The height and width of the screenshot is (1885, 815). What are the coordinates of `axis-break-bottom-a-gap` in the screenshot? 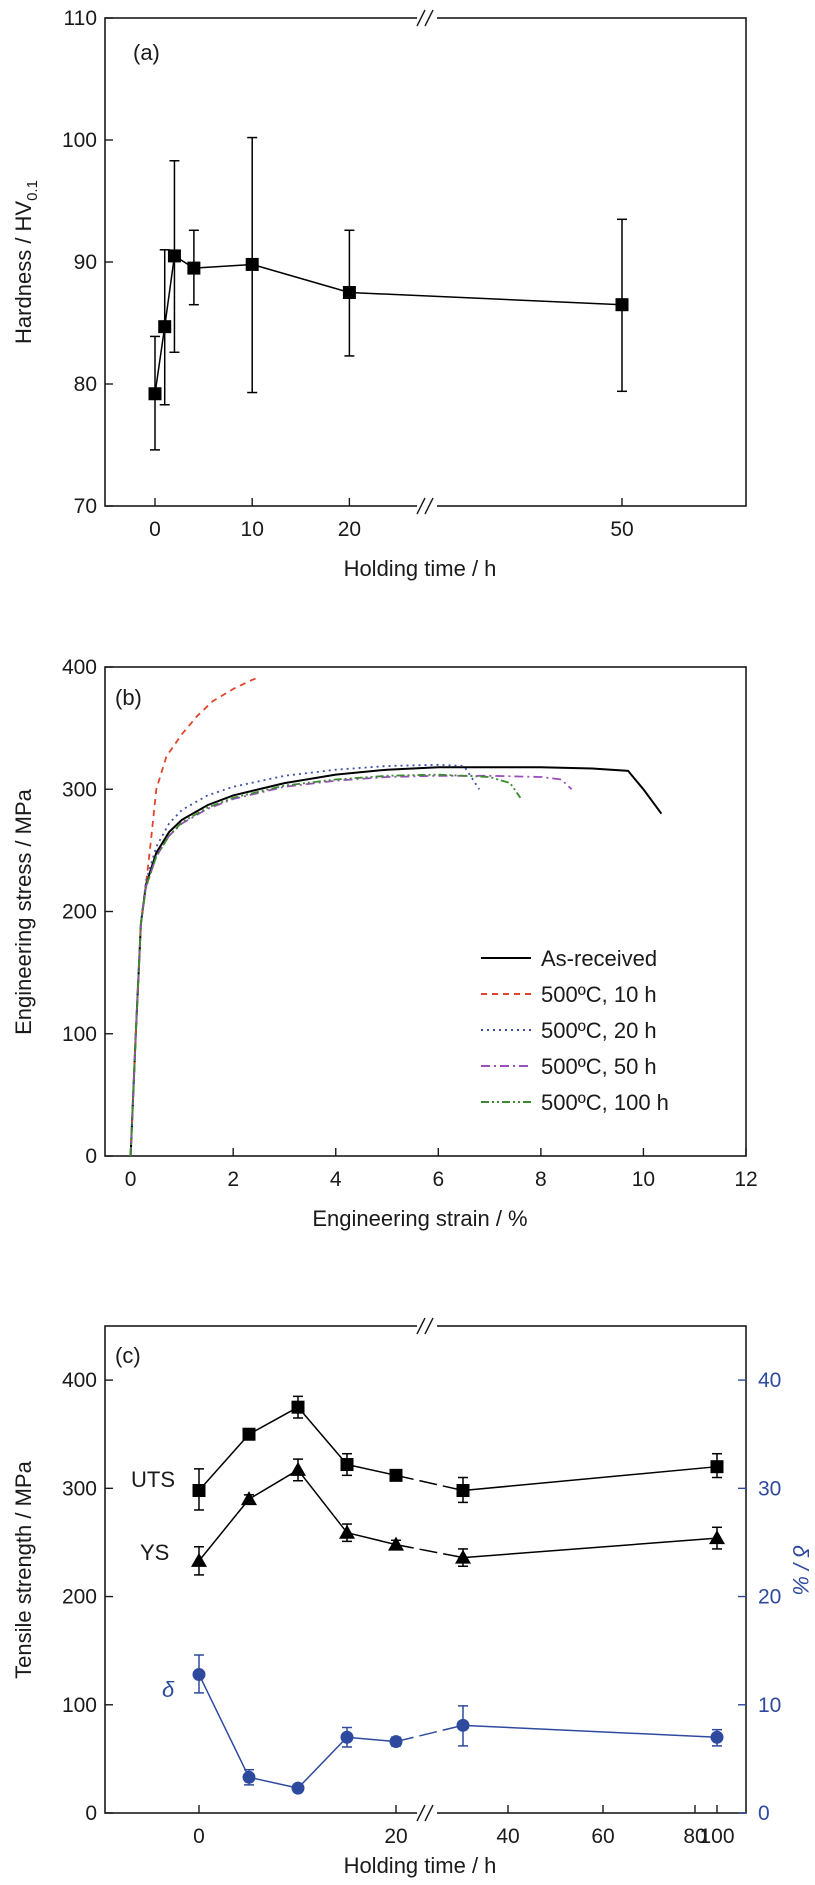 It's located at (427, 506).